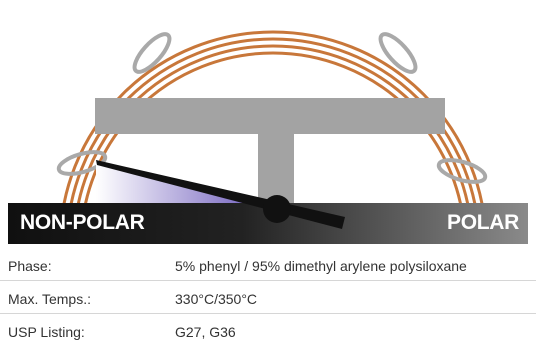  Describe the element at coordinates (82, 222) in the screenshot. I see `non-polar-label: NON-POLAR` at that location.